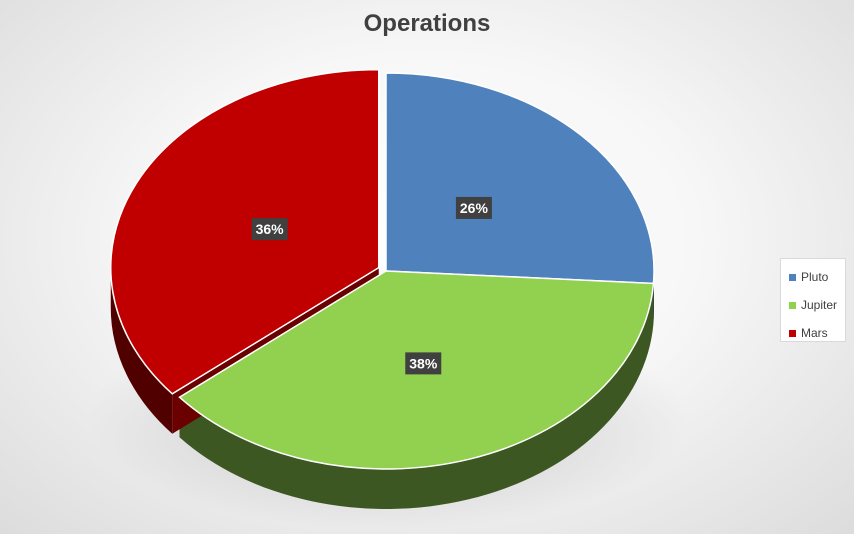 The width and height of the screenshot is (854, 534). What do you see at coordinates (792, 305) in the screenshot?
I see `legend-swatch-jupiter` at bounding box center [792, 305].